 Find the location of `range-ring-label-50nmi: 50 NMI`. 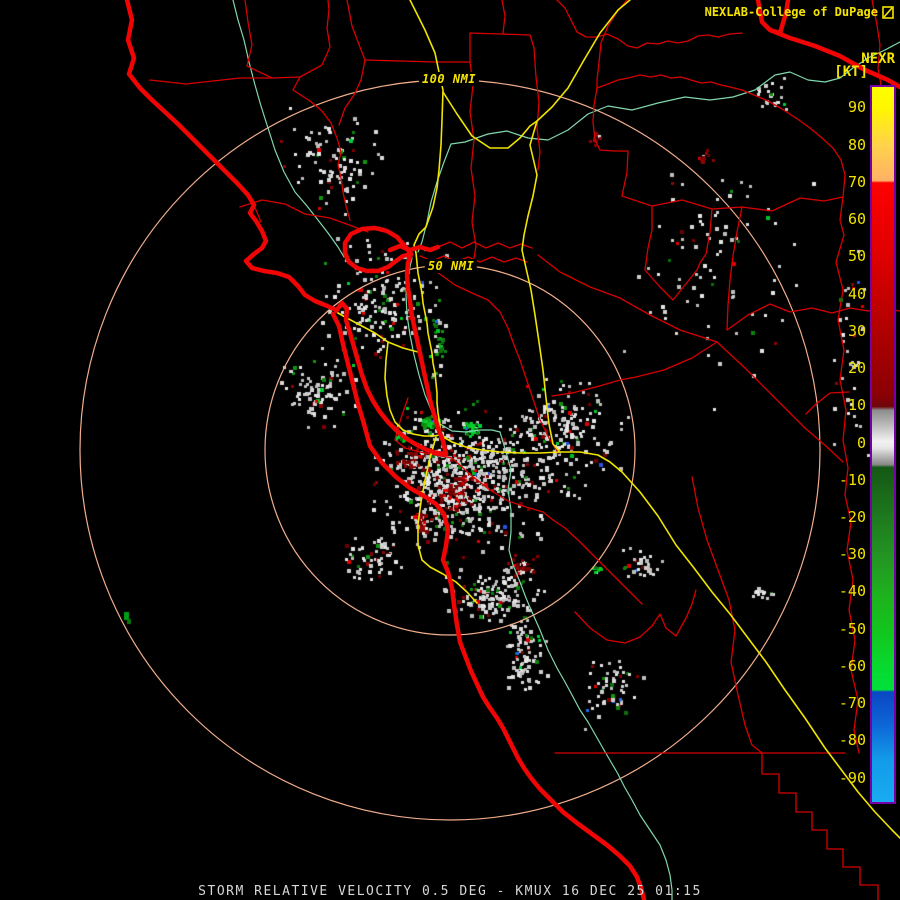

range-ring-label-50nmi: 50 NMI is located at coordinates (451, 266).